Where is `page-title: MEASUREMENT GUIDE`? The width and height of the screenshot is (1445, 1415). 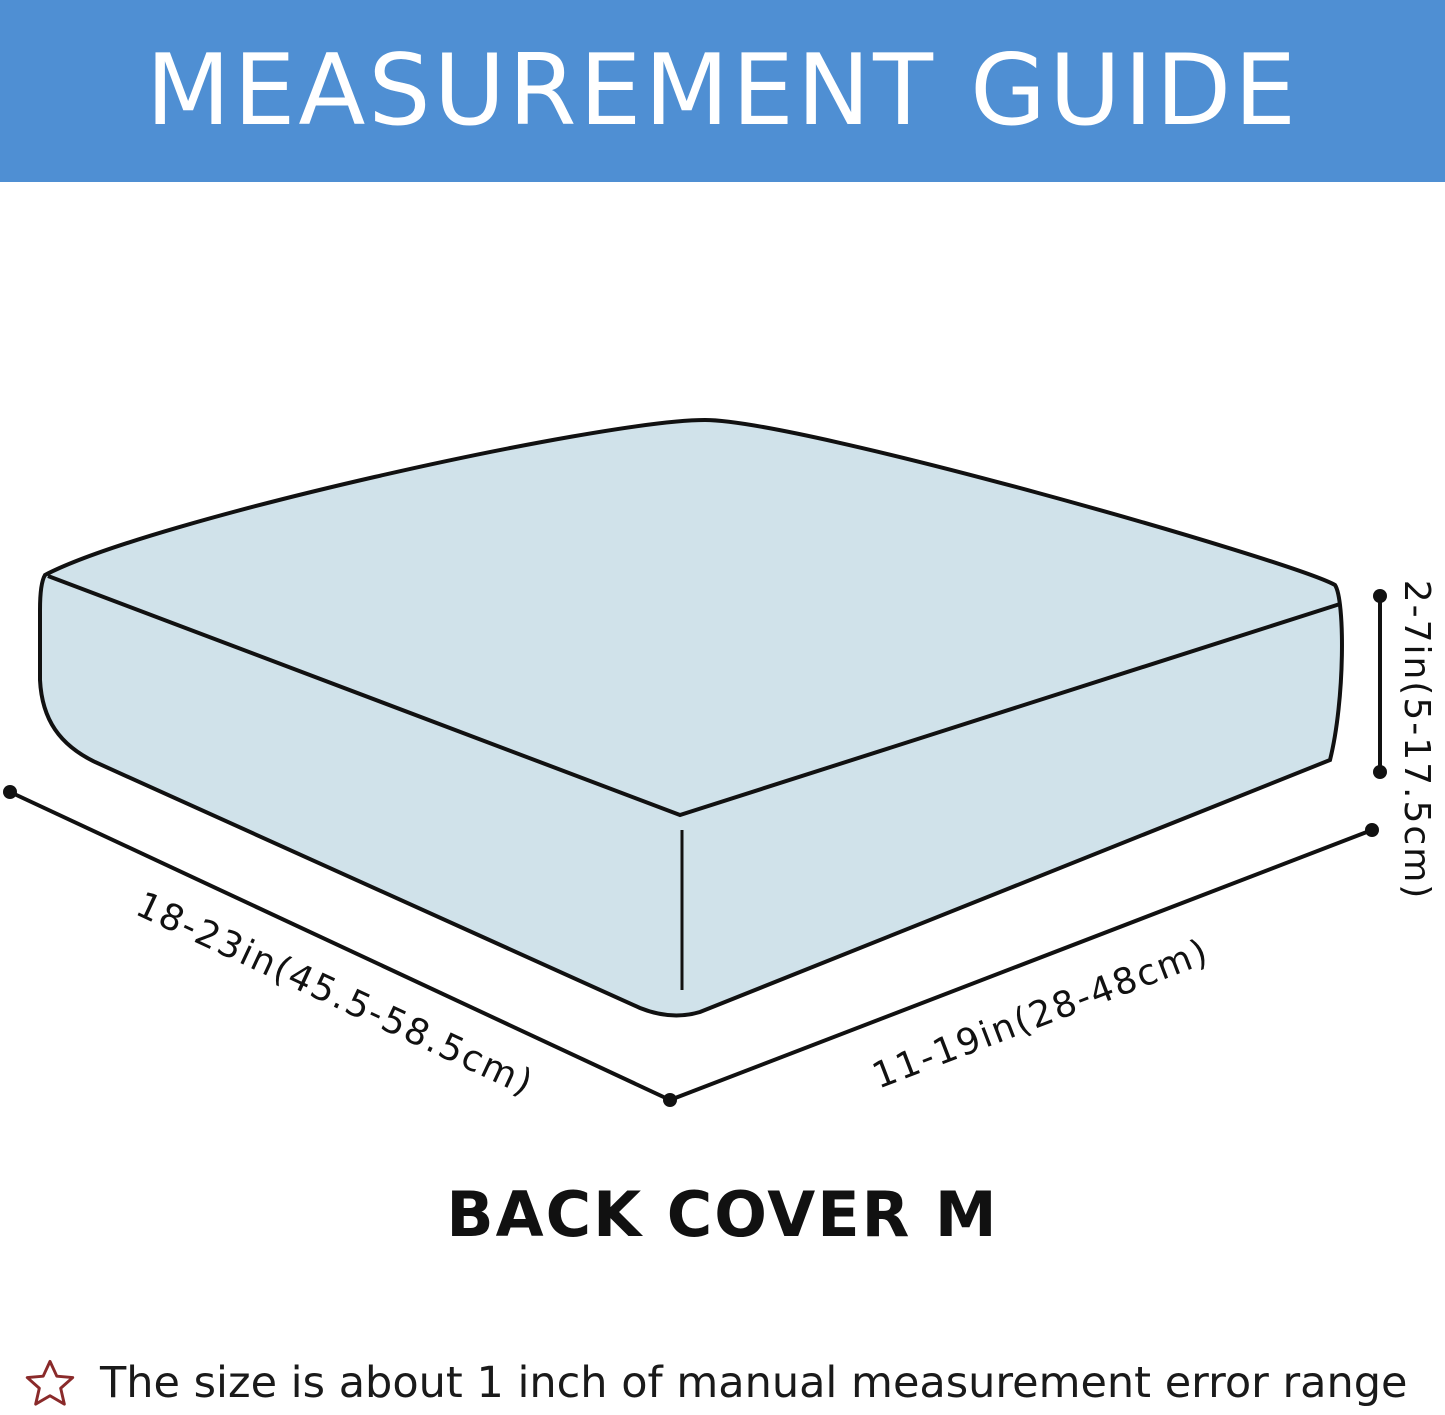 page-title: MEASUREMENT GUIDE is located at coordinates (722, 91).